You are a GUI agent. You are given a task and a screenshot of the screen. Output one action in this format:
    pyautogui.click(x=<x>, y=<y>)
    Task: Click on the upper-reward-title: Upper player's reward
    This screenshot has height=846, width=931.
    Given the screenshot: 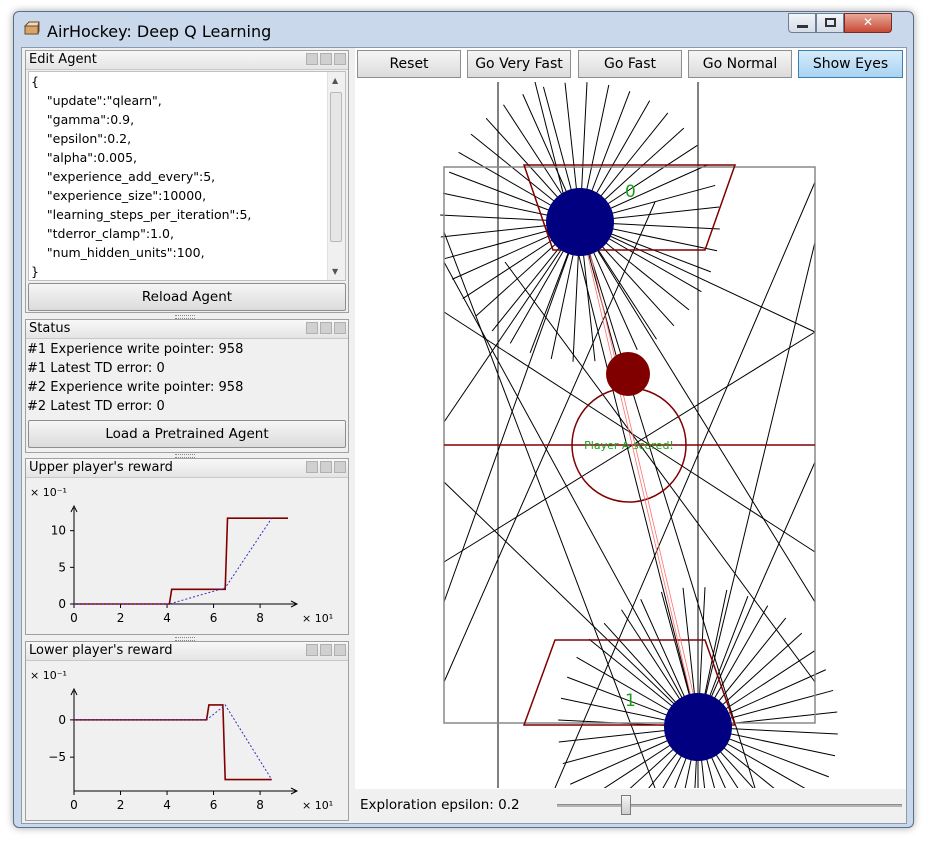 What is the action you would take?
    pyautogui.click(x=101, y=467)
    